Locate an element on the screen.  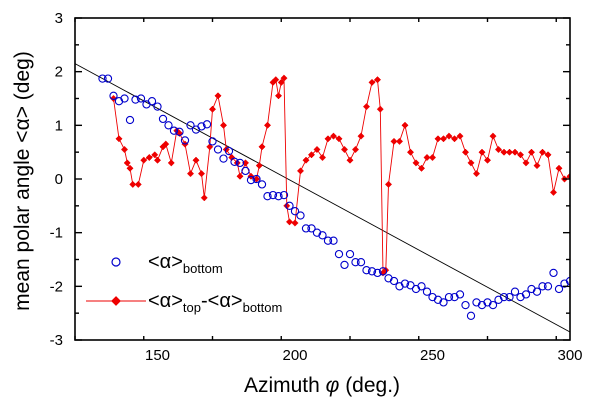
x-tick-label: 250 is located at coordinates (432, 355).